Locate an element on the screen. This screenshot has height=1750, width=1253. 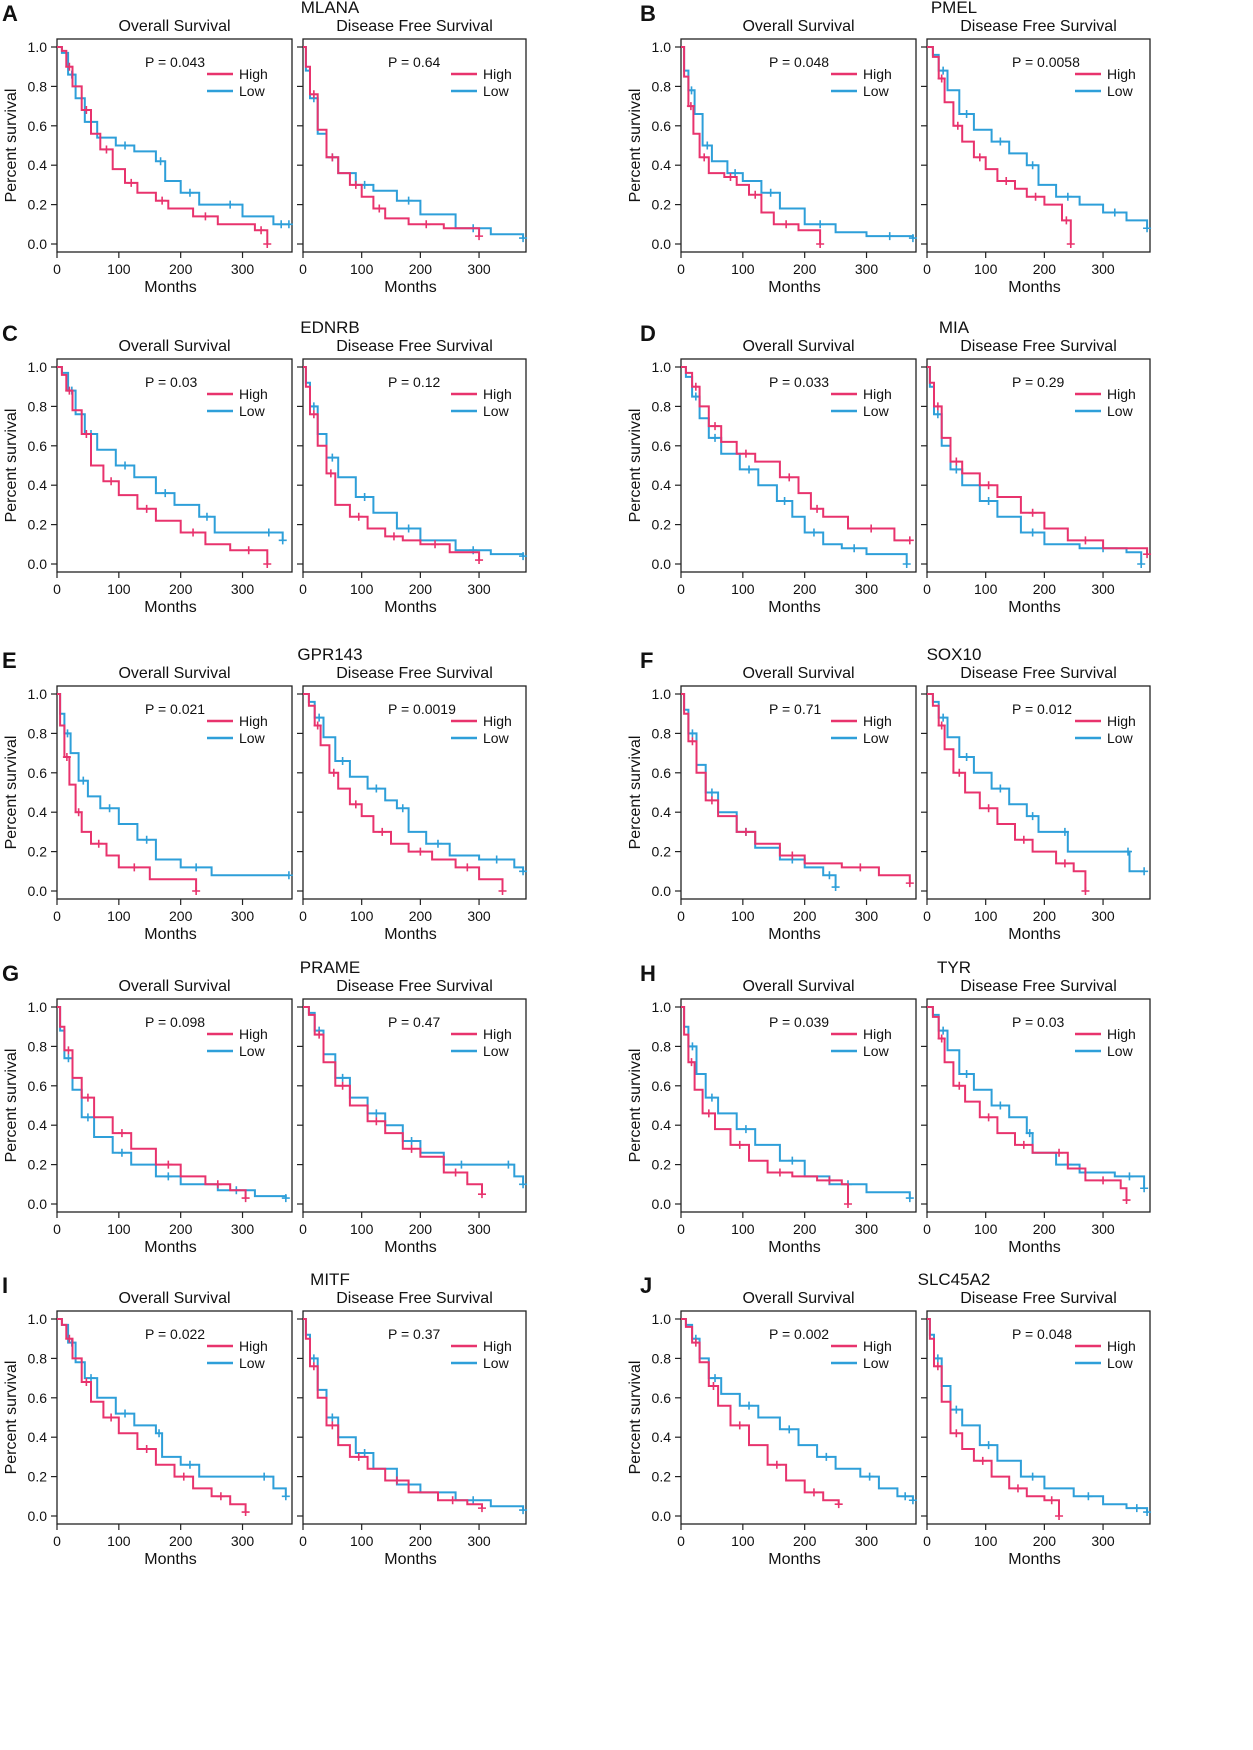
p-value-label: P = 0.043 is located at coordinates (175, 62).